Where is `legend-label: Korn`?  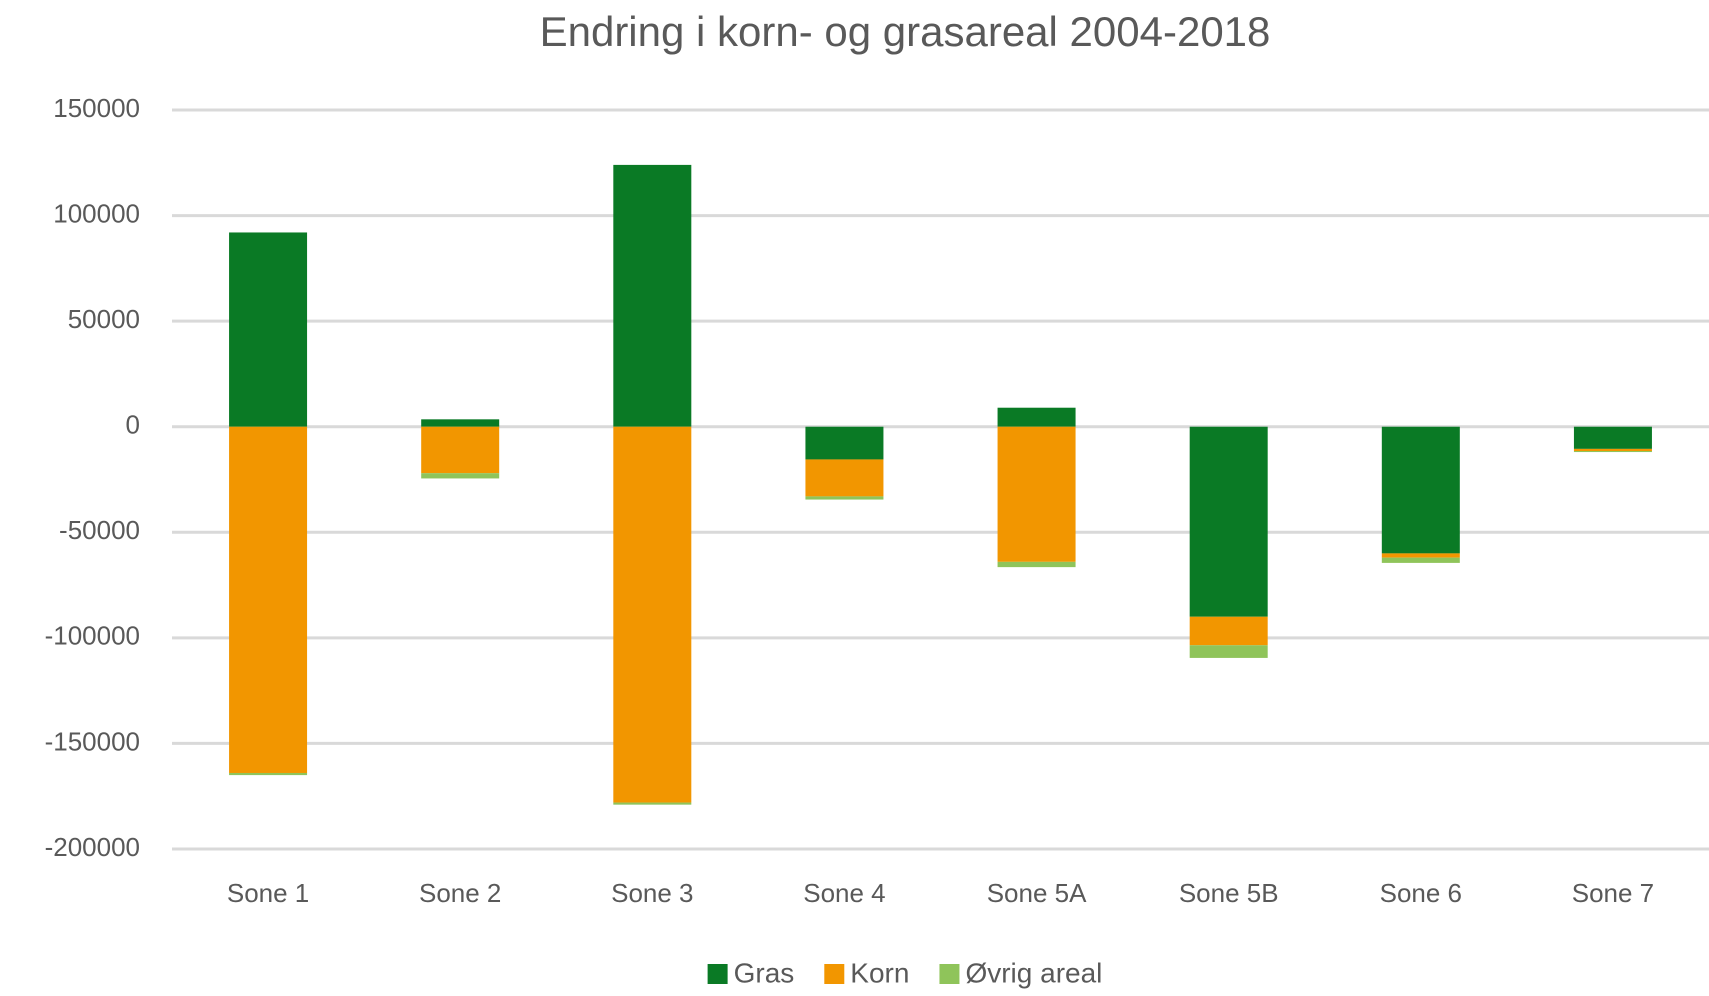 legend-label: Korn is located at coordinates (879, 972).